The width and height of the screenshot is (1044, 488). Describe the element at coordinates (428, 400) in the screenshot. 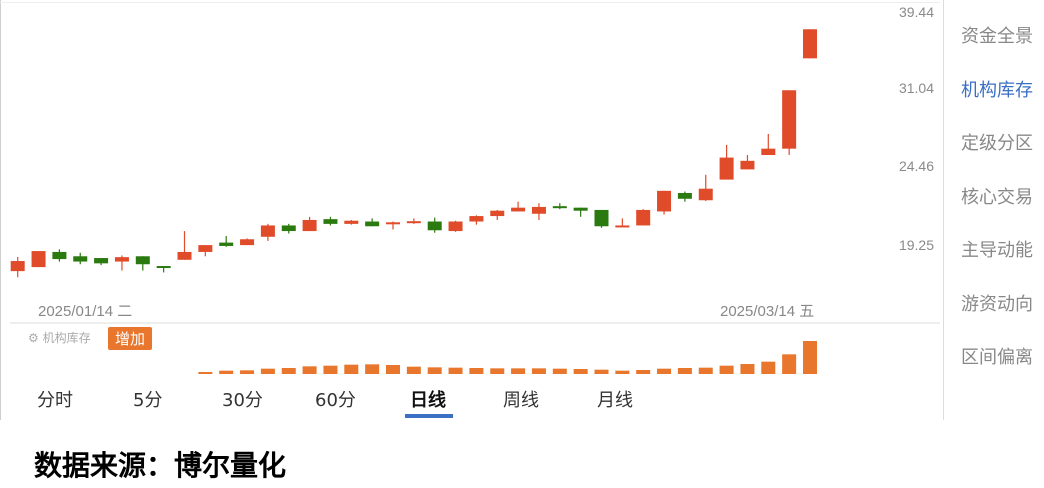

I see `tab-daily: 日线` at that location.